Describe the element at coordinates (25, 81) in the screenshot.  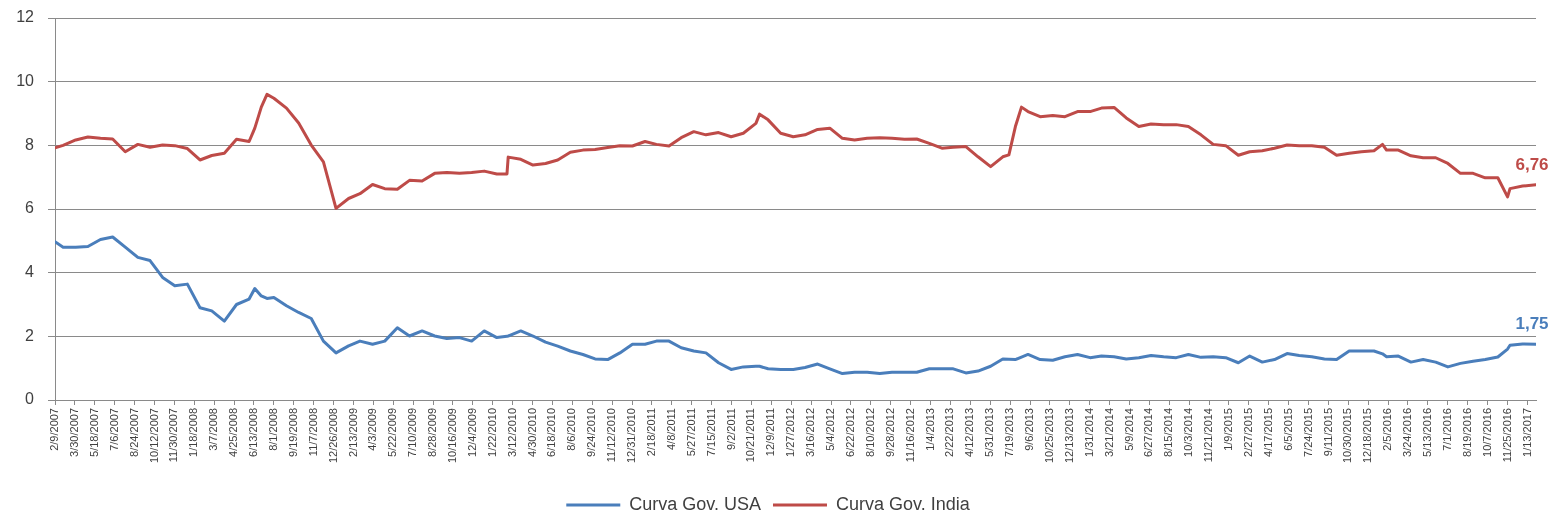
I see `y-tick-label: 10` at that location.